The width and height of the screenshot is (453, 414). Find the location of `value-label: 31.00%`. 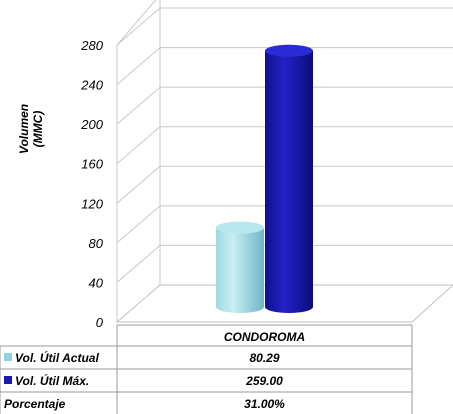

value-label: 31.00% is located at coordinates (264, 404).